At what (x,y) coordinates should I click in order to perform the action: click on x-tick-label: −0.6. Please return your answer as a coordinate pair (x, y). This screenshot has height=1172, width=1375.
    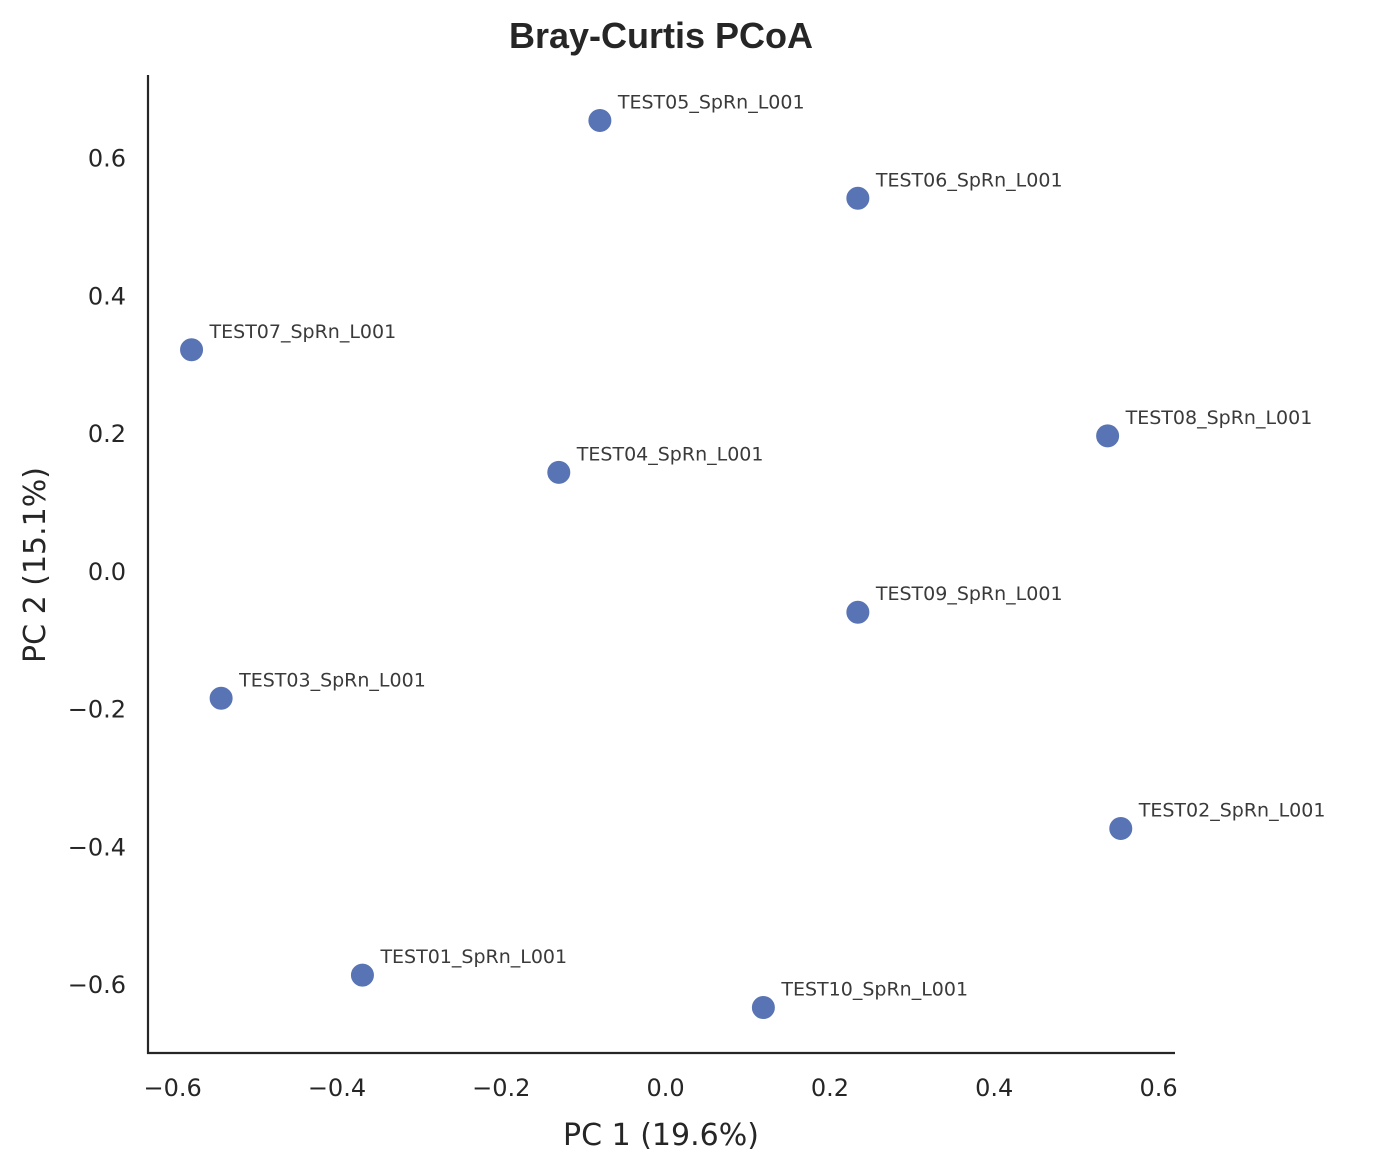
    Looking at the image, I should click on (173, 1088).